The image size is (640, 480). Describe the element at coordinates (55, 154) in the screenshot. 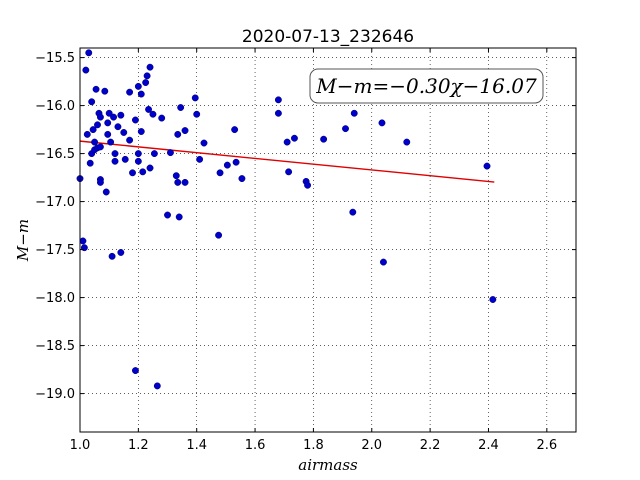

I see `y-tick-label: −16.5` at that location.